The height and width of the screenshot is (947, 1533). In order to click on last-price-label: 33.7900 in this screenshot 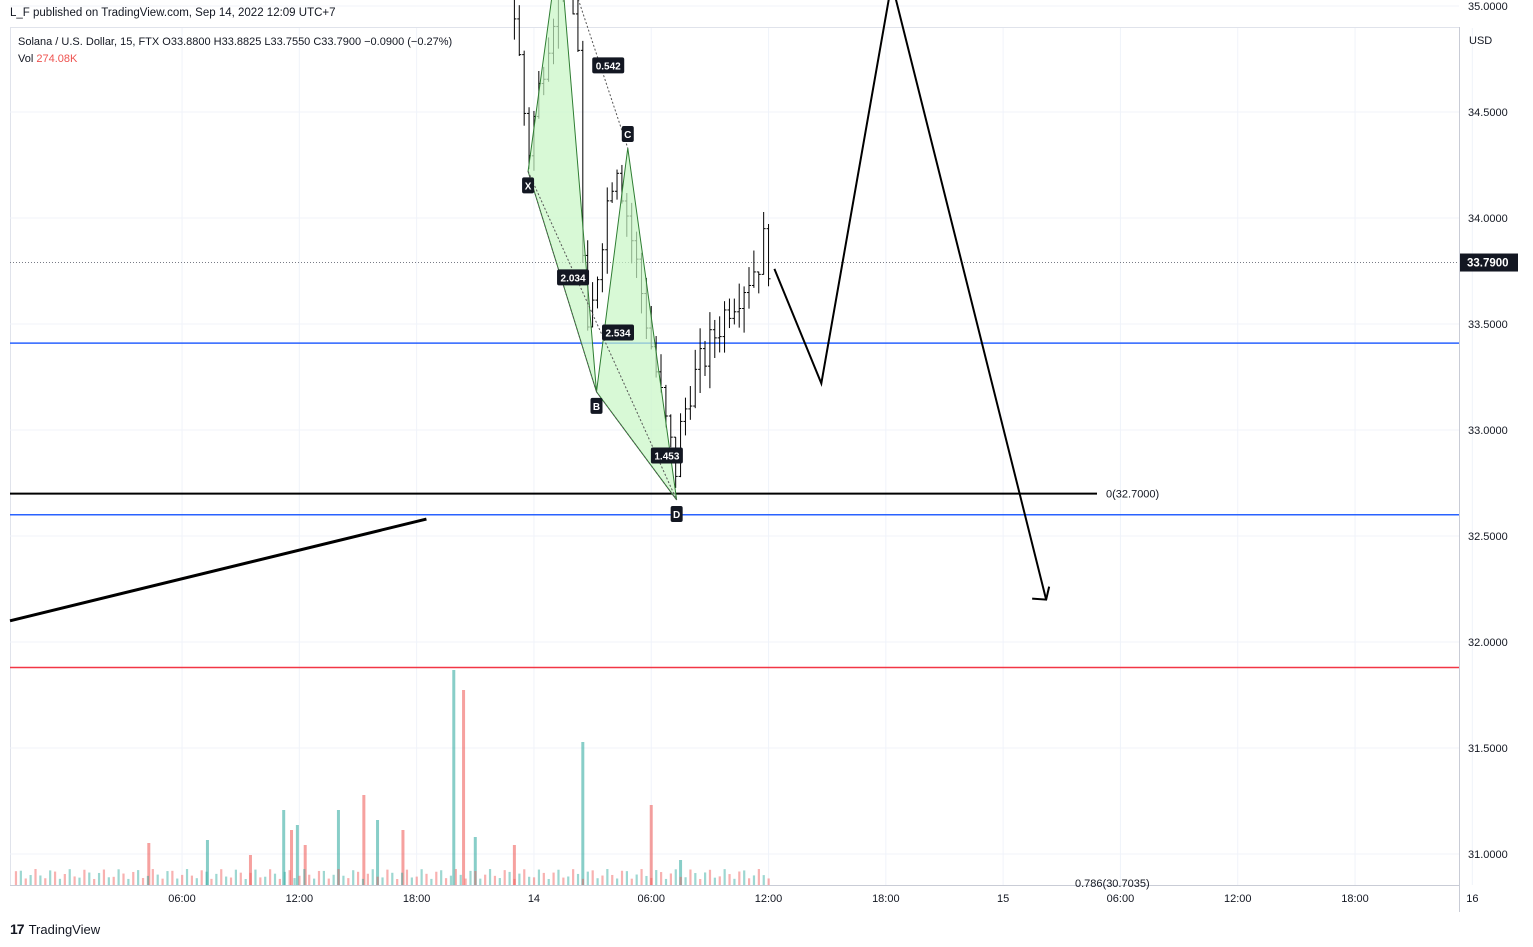, I will do `click(1488, 264)`.